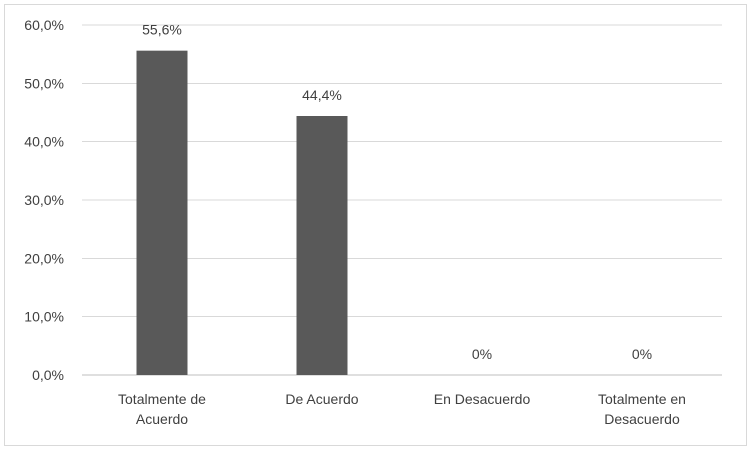 The width and height of the screenshot is (753, 453). I want to click on y-tick-label: 0,0%, so click(48, 375).